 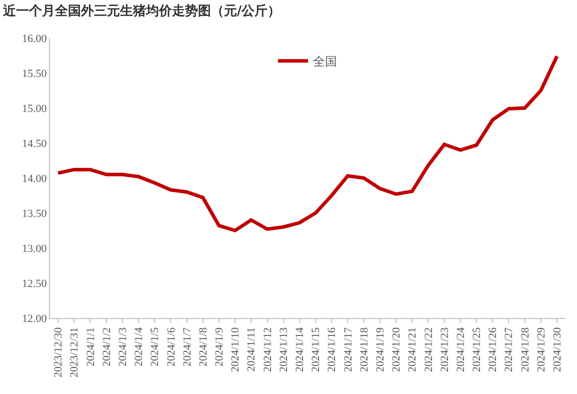 I want to click on x-tick-label: 2024/1/8, so click(x=203, y=346).